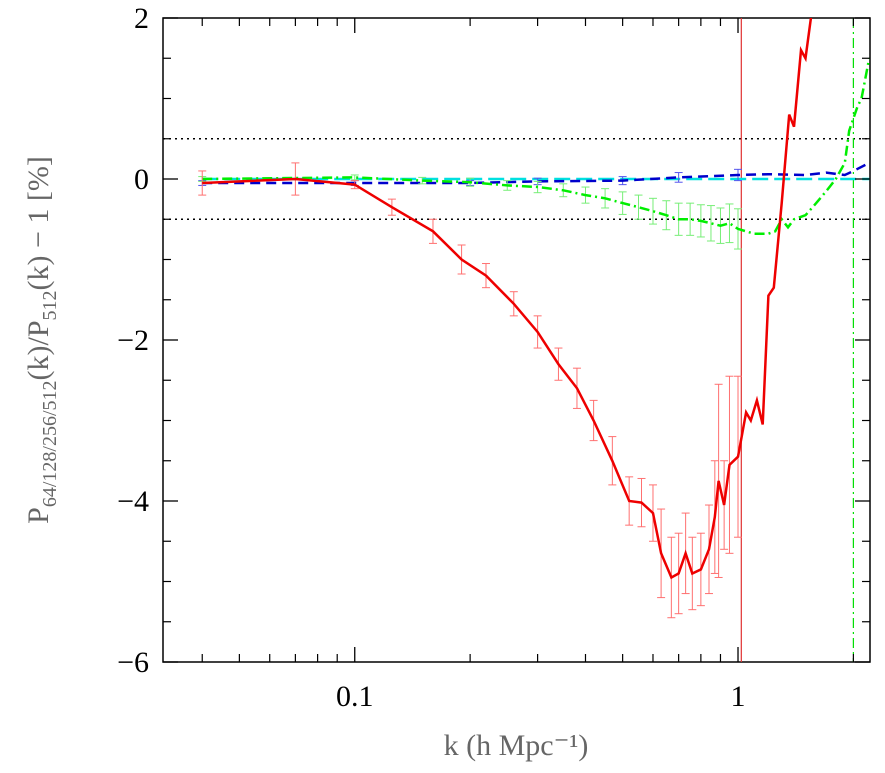 This screenshot has width=885, height=773. I want to click on y-axis-label-part: P, so click(38, 515).